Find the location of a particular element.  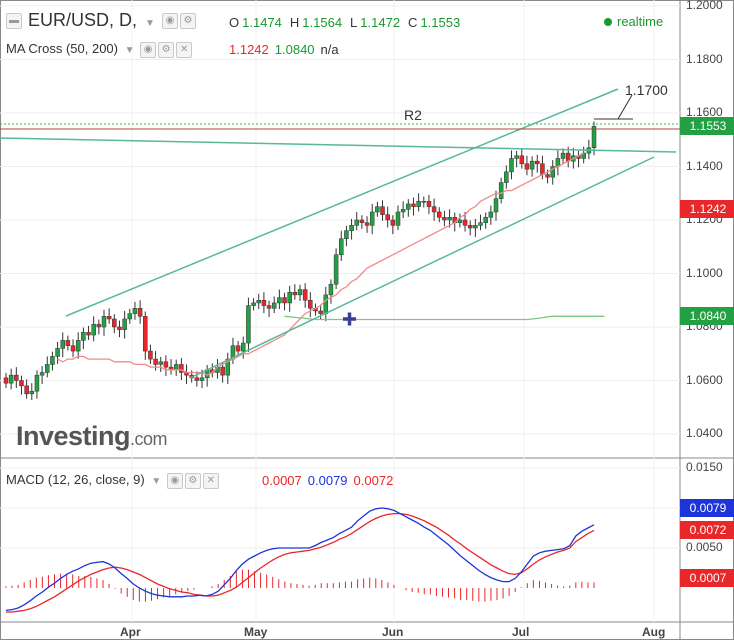

target-callout-line is located at coordinates (625, 107).